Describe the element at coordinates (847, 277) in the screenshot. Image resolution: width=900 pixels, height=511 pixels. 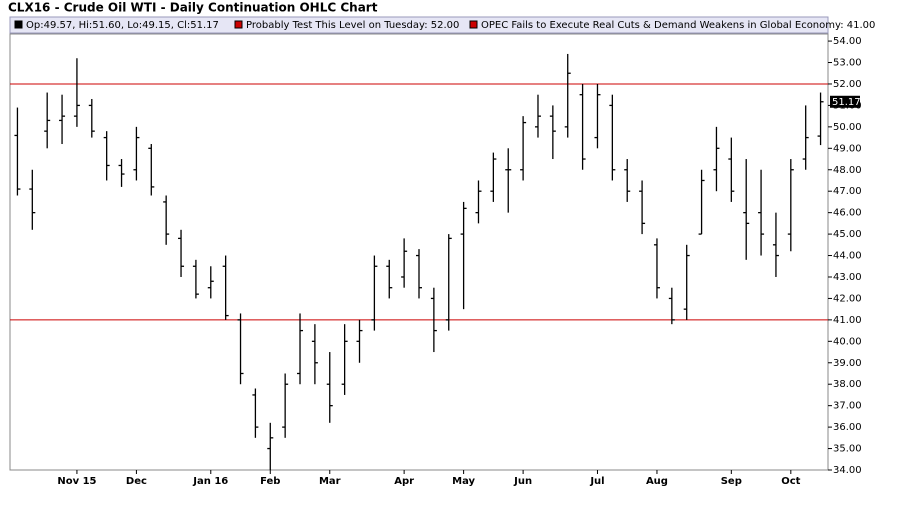
I see `y-tick-label: 43.00` at that location.